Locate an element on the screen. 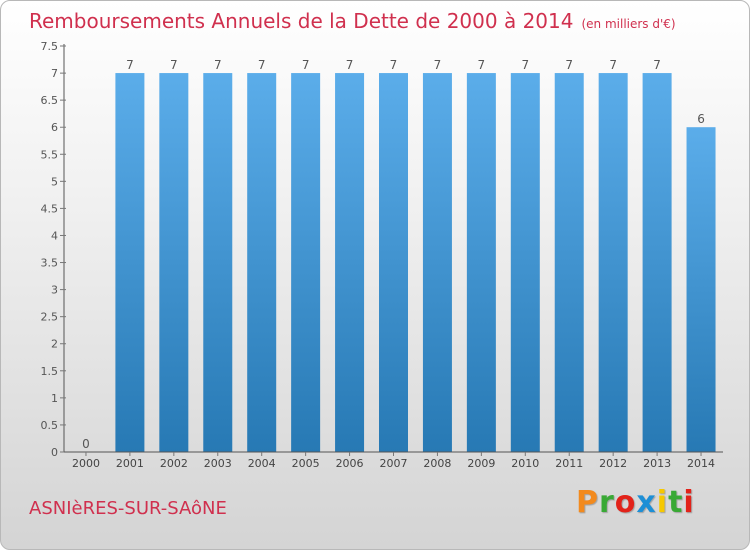  logo-letter: P is located at coordinates (587, 502).